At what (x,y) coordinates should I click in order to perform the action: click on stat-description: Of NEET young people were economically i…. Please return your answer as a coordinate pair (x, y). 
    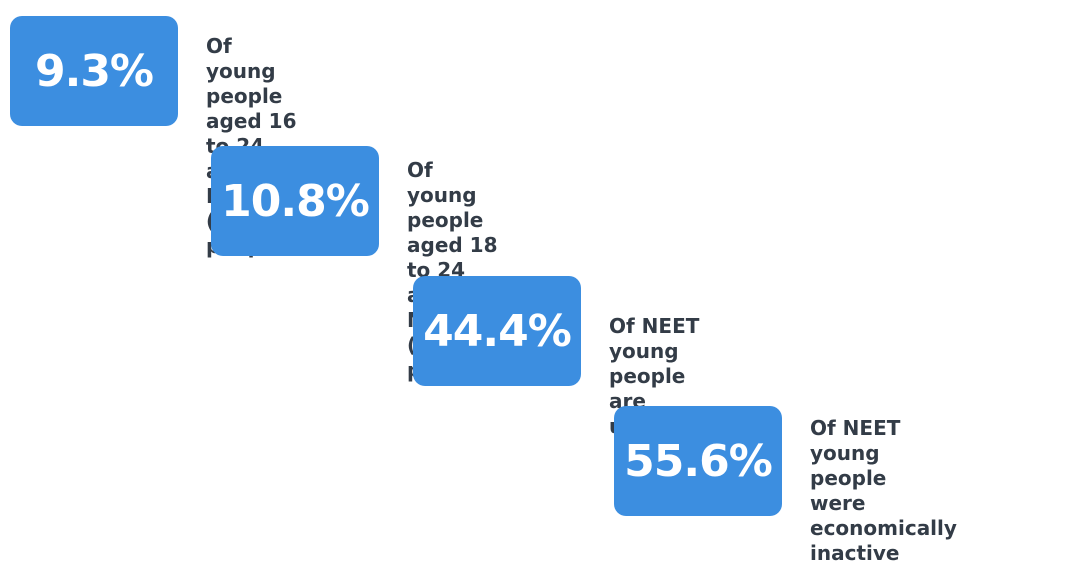
    Looking at the image, I should click on (883, 490).